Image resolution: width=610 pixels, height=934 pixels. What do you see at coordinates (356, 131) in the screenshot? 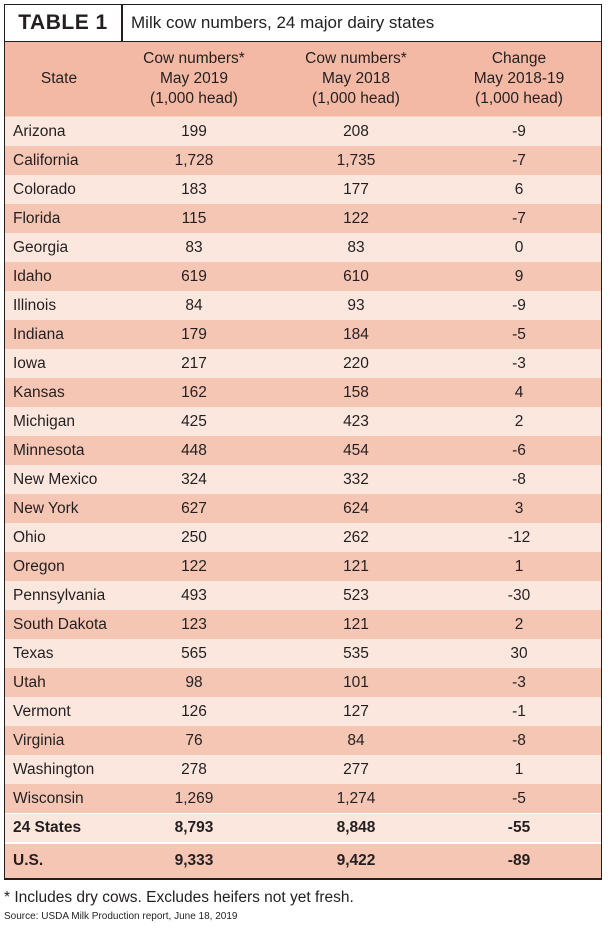
I see `may-2018-cell: 208` at bounding box center [356, 131].